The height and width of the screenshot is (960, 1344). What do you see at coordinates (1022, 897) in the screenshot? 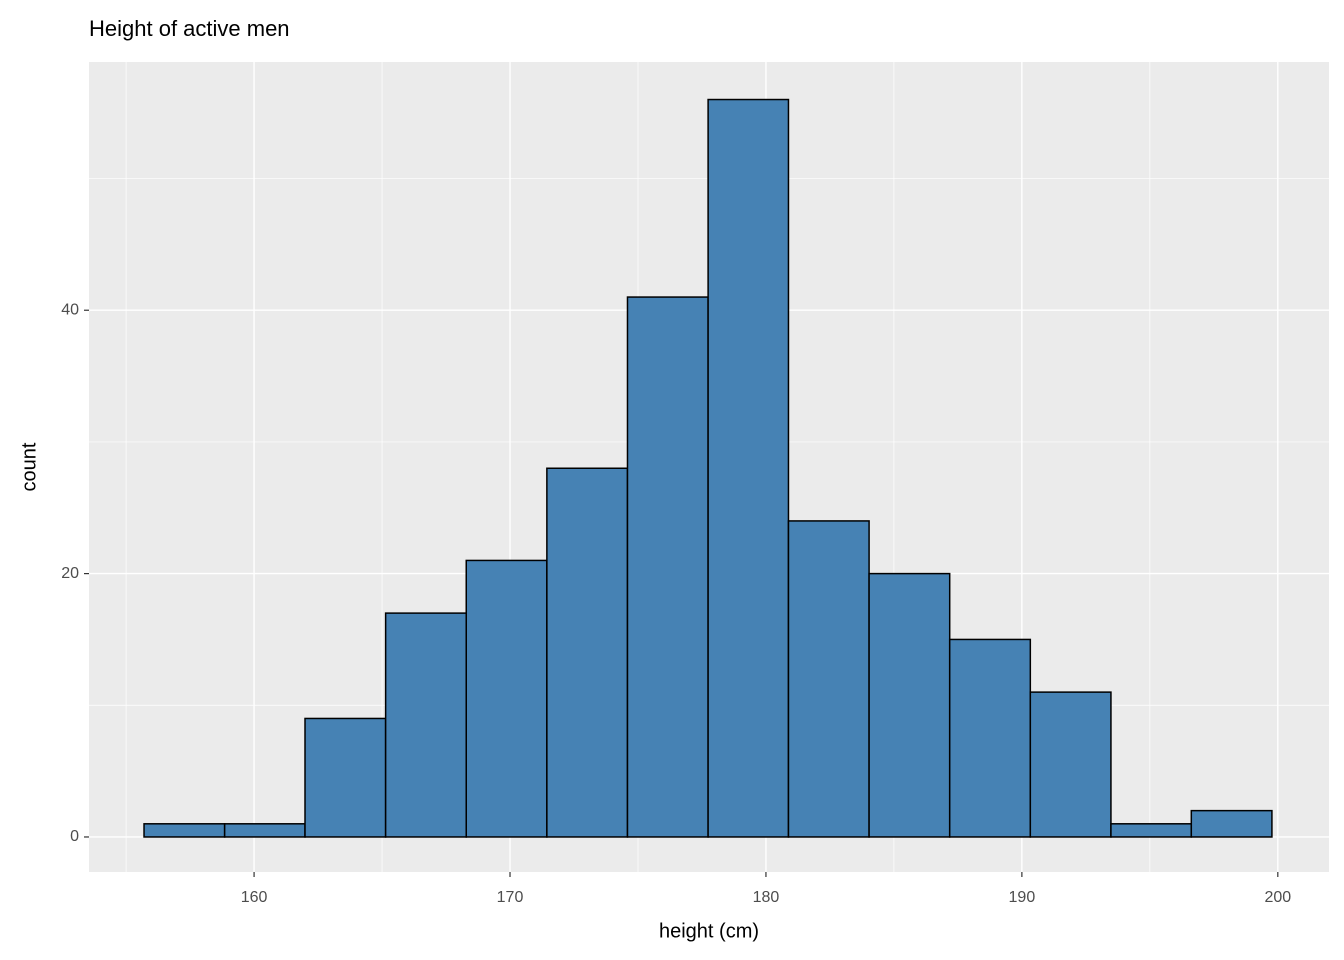
I see `x-tick-label: 190` at bounding box center [1022, 897].